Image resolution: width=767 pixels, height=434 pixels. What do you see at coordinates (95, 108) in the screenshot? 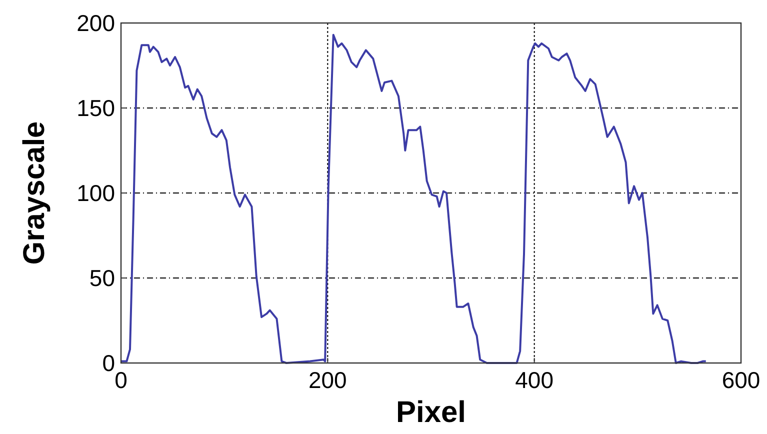
I see `y-tick-label: 150` at bounding box center [95, 108].